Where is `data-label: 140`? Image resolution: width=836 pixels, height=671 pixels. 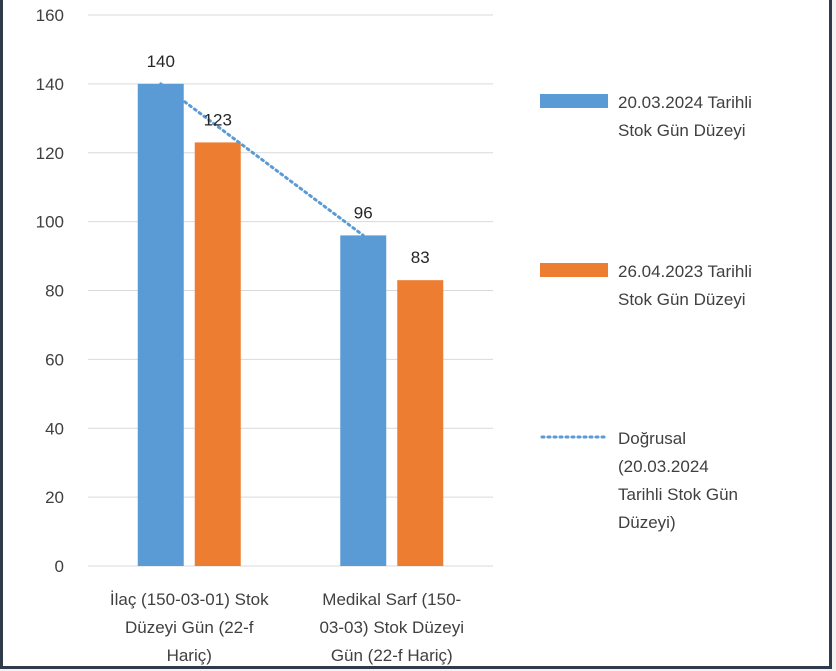 data-label: 140 is located at coordinates (161, 61).